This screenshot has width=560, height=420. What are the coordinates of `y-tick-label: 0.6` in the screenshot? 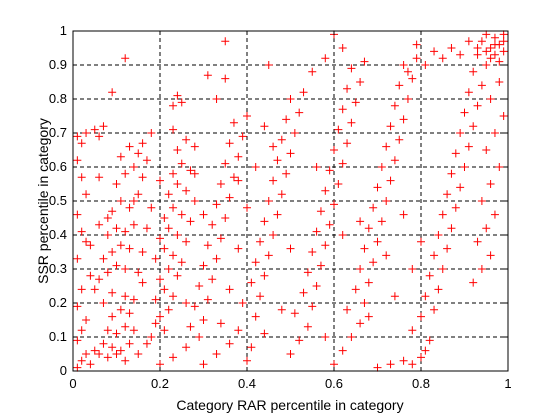 It's located at (58, 166).